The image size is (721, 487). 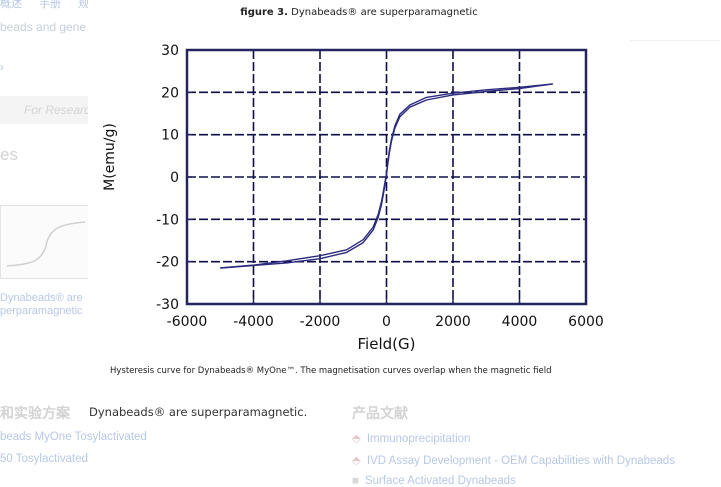 What do you see at coordinates (35, 413) in the screenshot?
I see `background-left-heading: 和实验方案` at bounding box center [35, 413].